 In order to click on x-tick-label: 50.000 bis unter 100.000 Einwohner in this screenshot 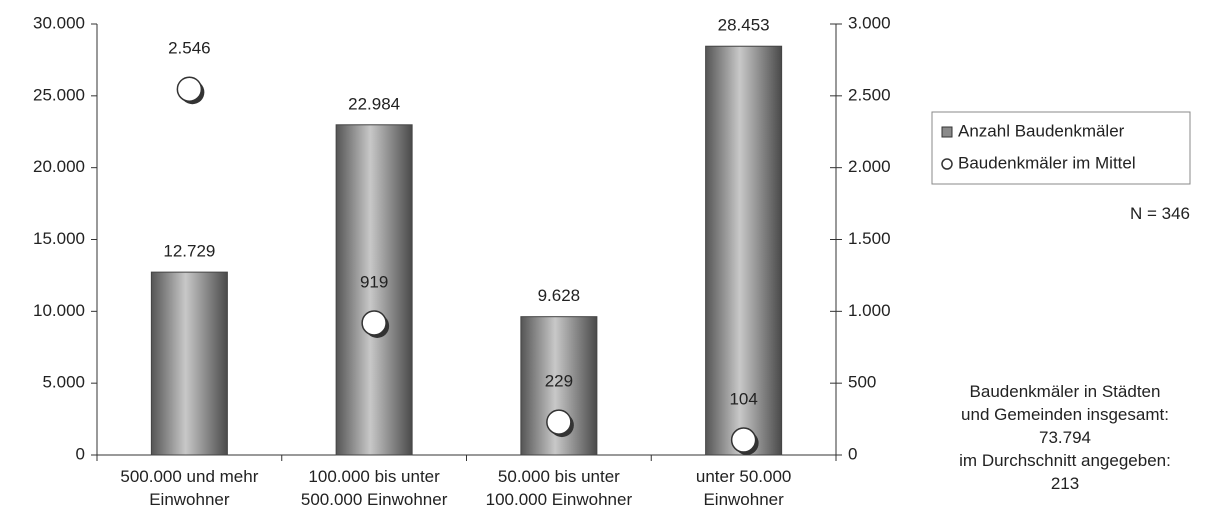, I will do `click(559, 488)`.